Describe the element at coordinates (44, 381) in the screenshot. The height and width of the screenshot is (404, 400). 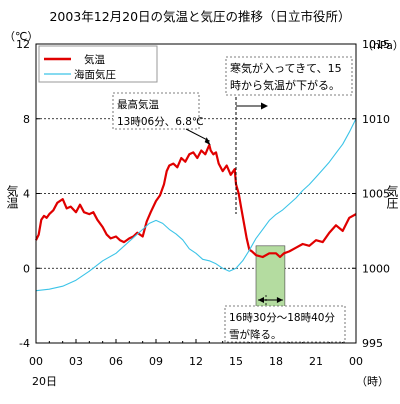
I see `x-date-label: 20日` at that location.